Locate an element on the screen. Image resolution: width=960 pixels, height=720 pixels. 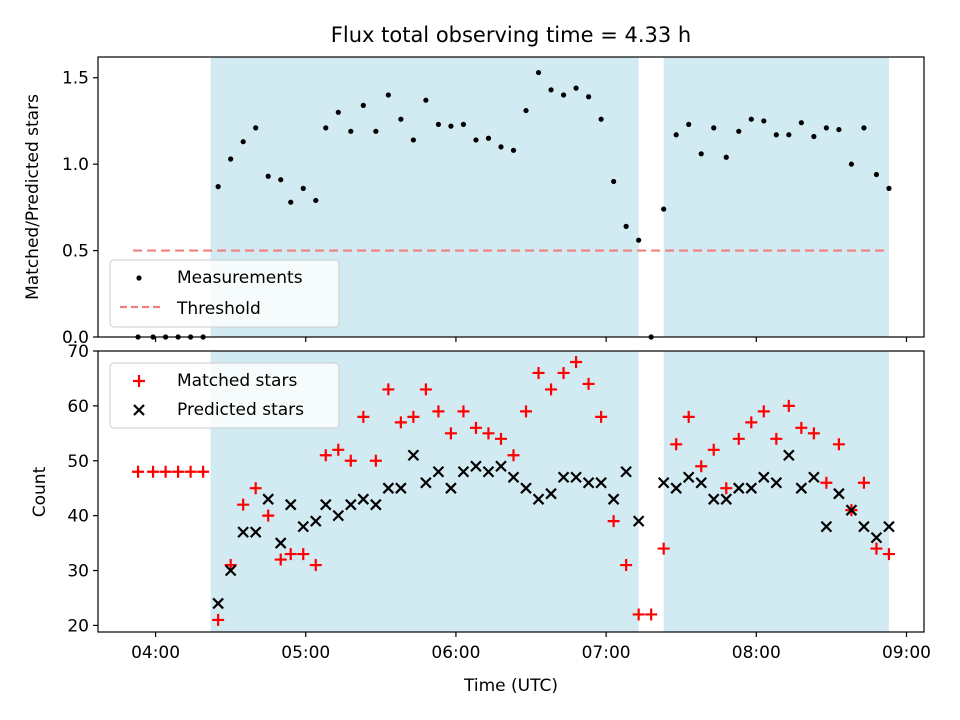
x-tick-label: 05:00 is located at coordinates (305, 653).